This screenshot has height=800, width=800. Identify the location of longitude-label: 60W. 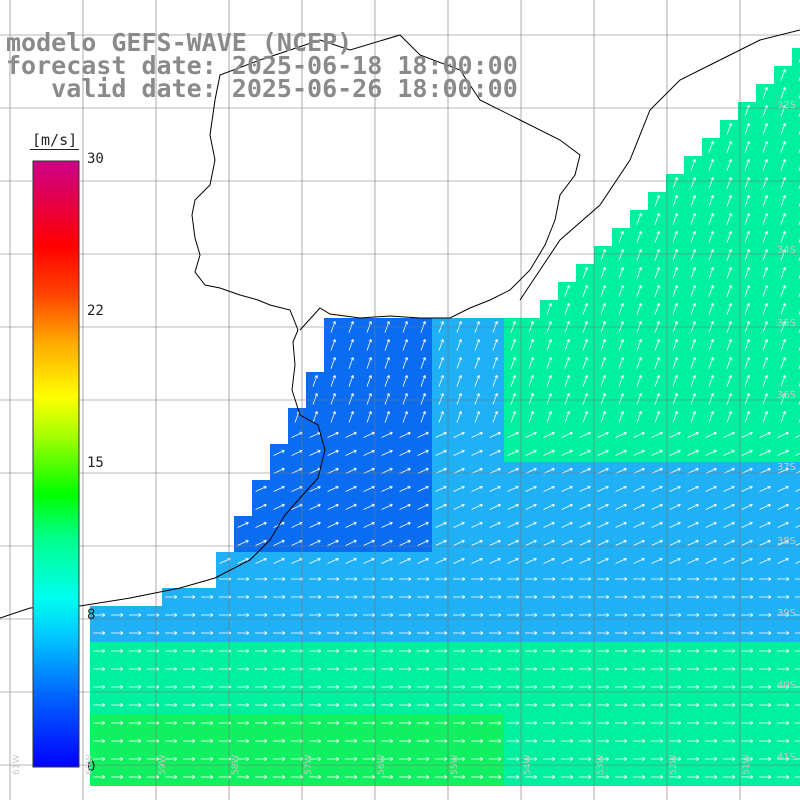
(90, 764).